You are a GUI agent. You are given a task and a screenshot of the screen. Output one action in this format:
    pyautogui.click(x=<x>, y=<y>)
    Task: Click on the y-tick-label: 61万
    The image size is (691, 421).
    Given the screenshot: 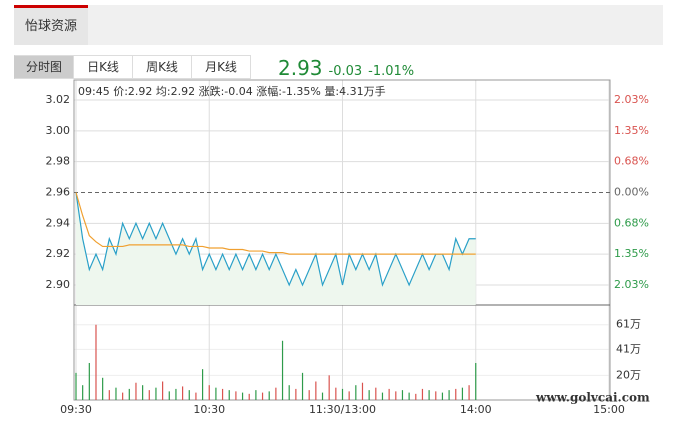 What is the action you would take?
    pyautogui.click(x=628, y=324)
    